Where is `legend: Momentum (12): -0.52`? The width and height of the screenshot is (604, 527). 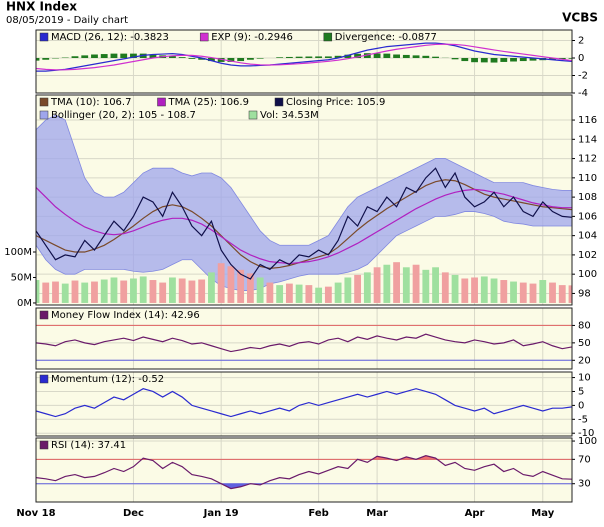 legend: Momentum (12): -0.52 is located at coordinates (101, 379).